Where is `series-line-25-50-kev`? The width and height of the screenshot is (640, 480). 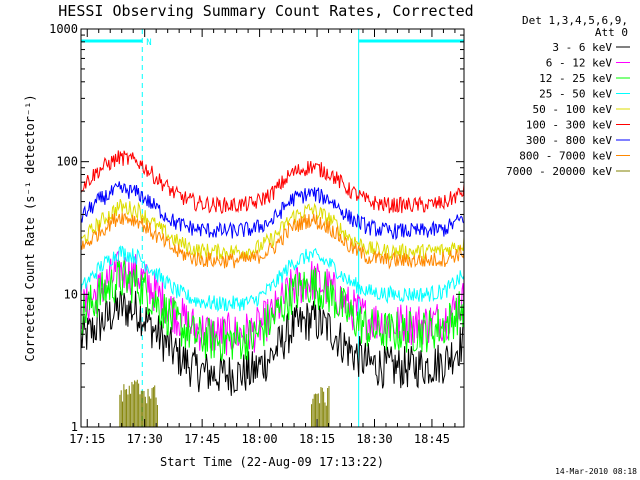
series-line-25-50-kev is located at coordinates (272, 279).